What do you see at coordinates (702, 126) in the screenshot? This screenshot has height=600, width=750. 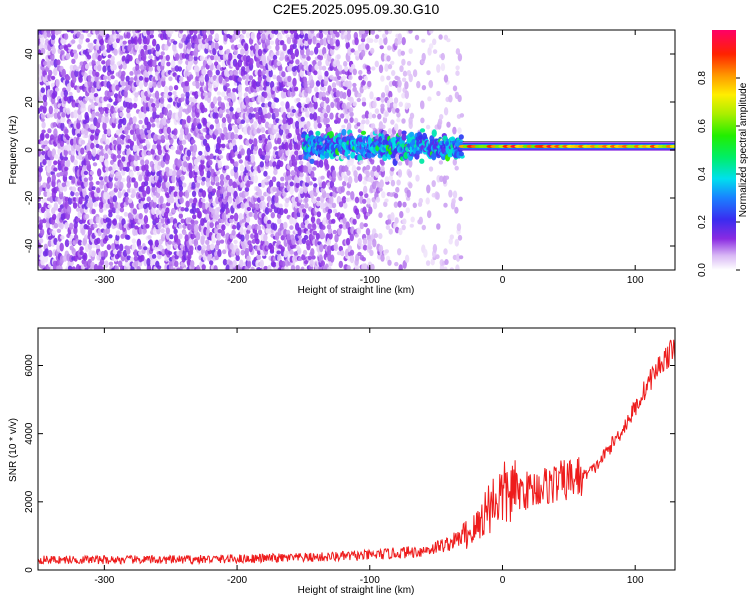 I see `colorbar-tick-label: 0.6` at bounding box center [702, 126].